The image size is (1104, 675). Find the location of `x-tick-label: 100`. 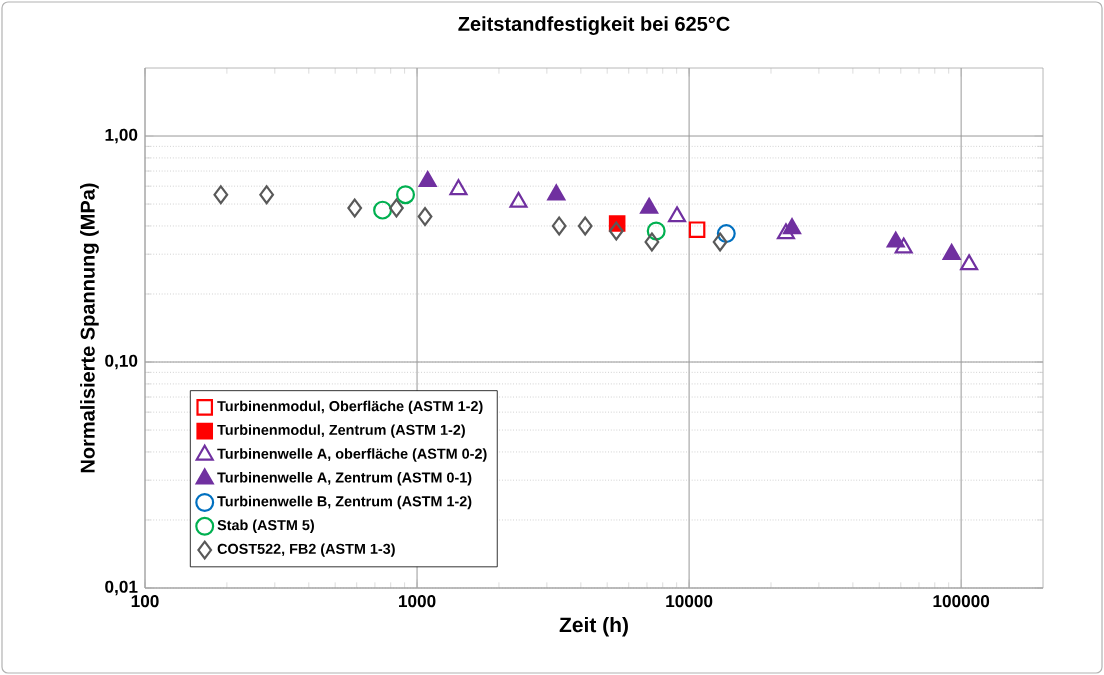

x-tick-label: 100 is located at coordinates (145, 601).